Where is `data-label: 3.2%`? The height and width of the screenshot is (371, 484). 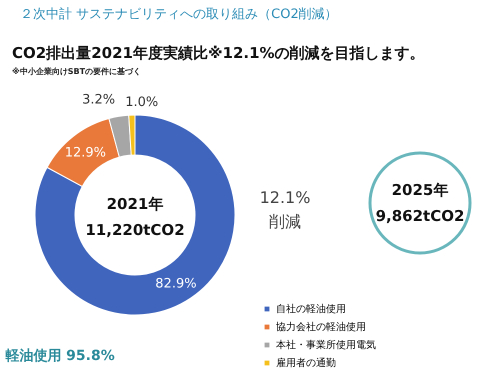
data-label: 3.2% is located at coordinates (99, 100).